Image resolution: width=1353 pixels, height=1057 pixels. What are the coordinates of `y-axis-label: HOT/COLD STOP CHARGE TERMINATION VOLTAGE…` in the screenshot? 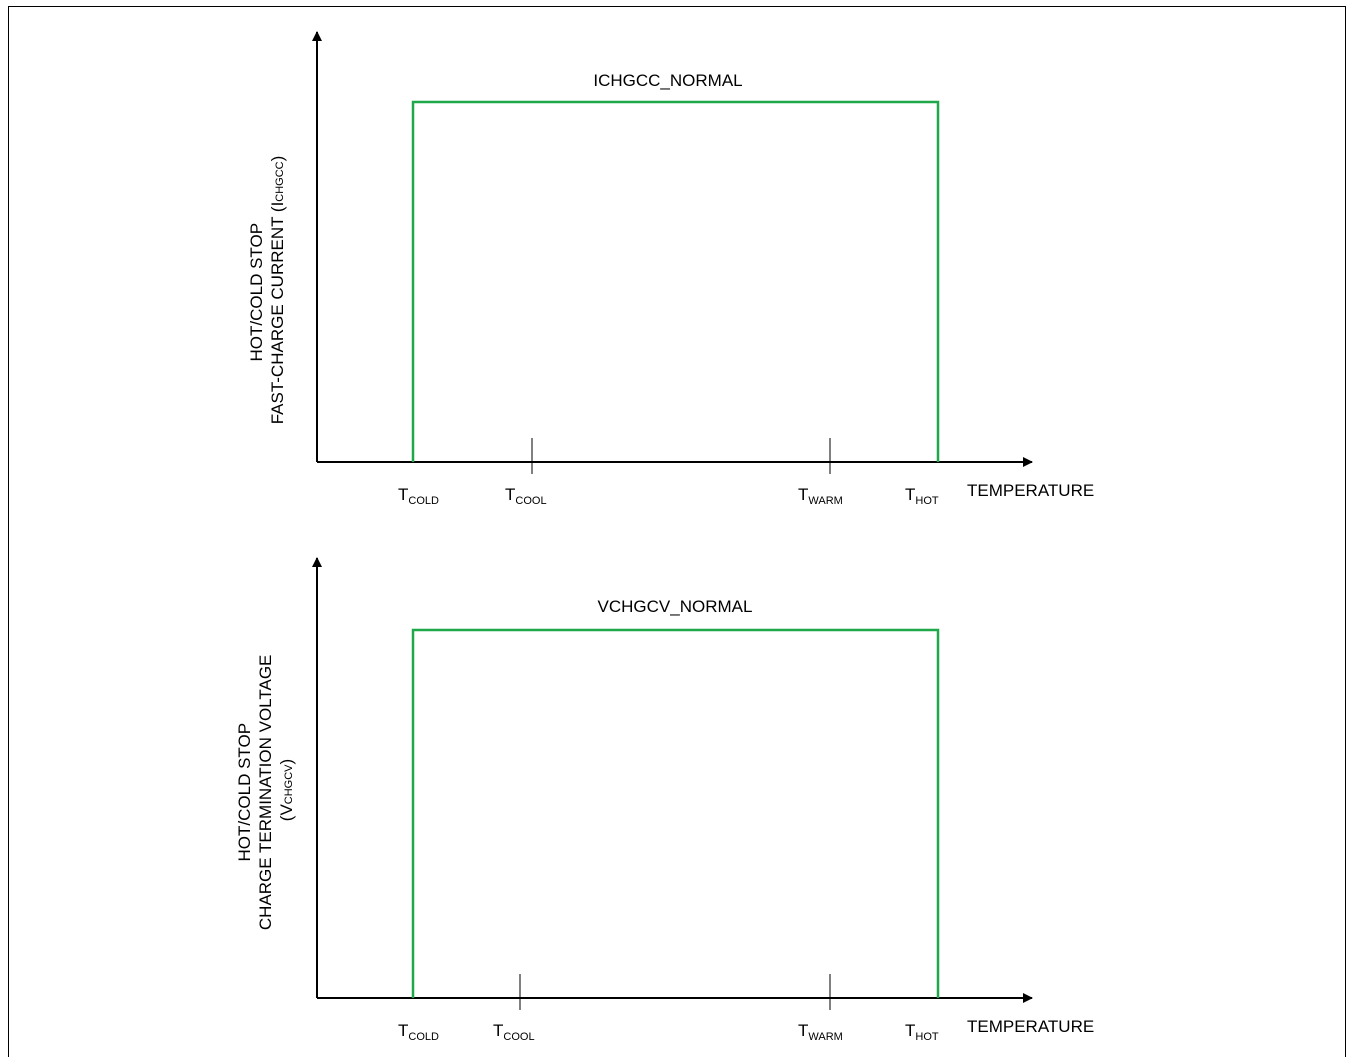 It's located at (265, 790).